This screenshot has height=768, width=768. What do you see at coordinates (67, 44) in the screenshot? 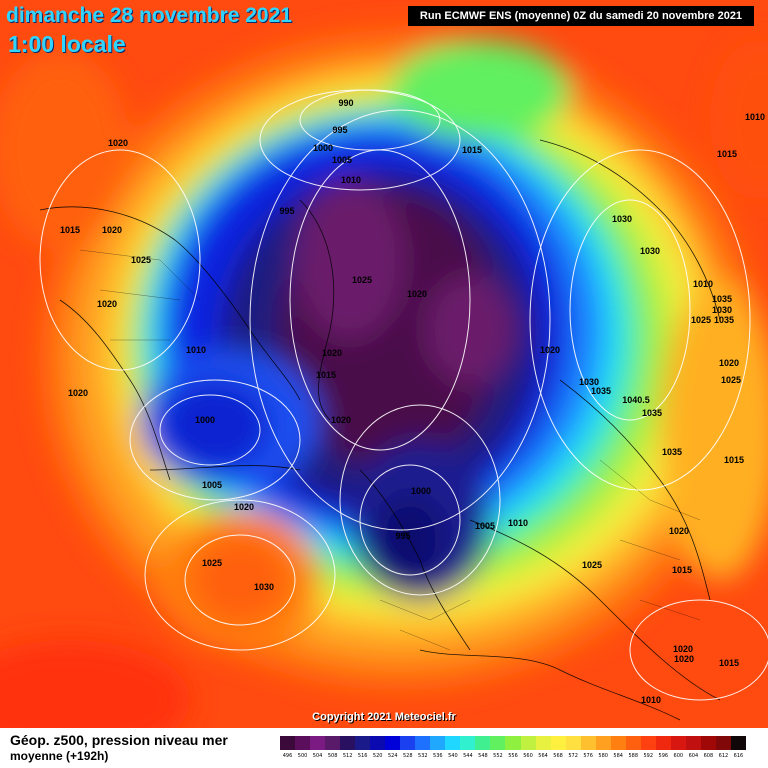
I see `forecast-time: 1:00 locale` at bounding box center [67, 44].